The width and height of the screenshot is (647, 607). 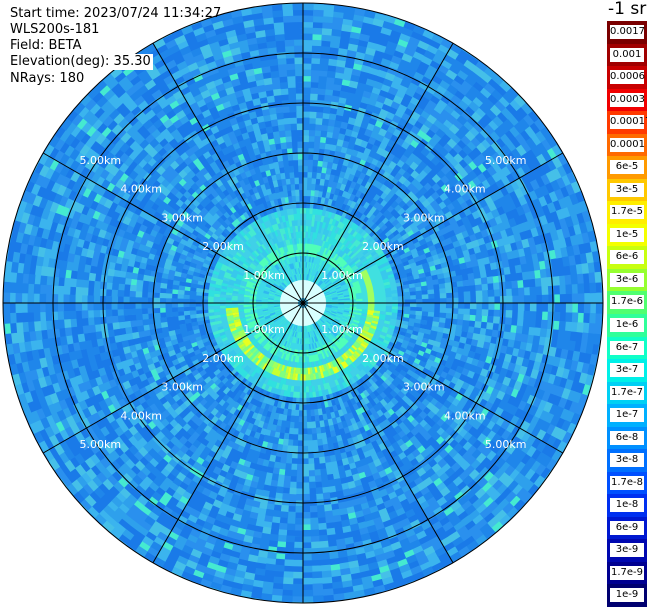 I want to click on colorbar-level-label: 1e-5, so click(x=627, y=234).